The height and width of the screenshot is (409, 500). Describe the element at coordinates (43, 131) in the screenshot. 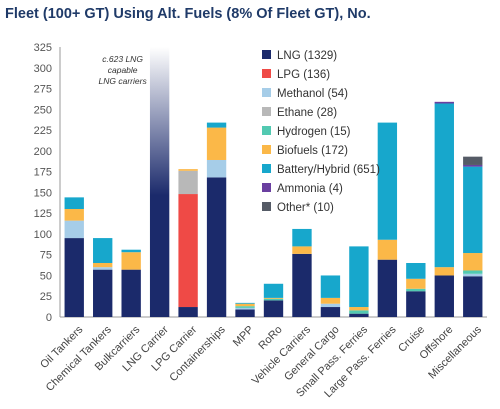

I see `y-tick-label: 225` at that location.